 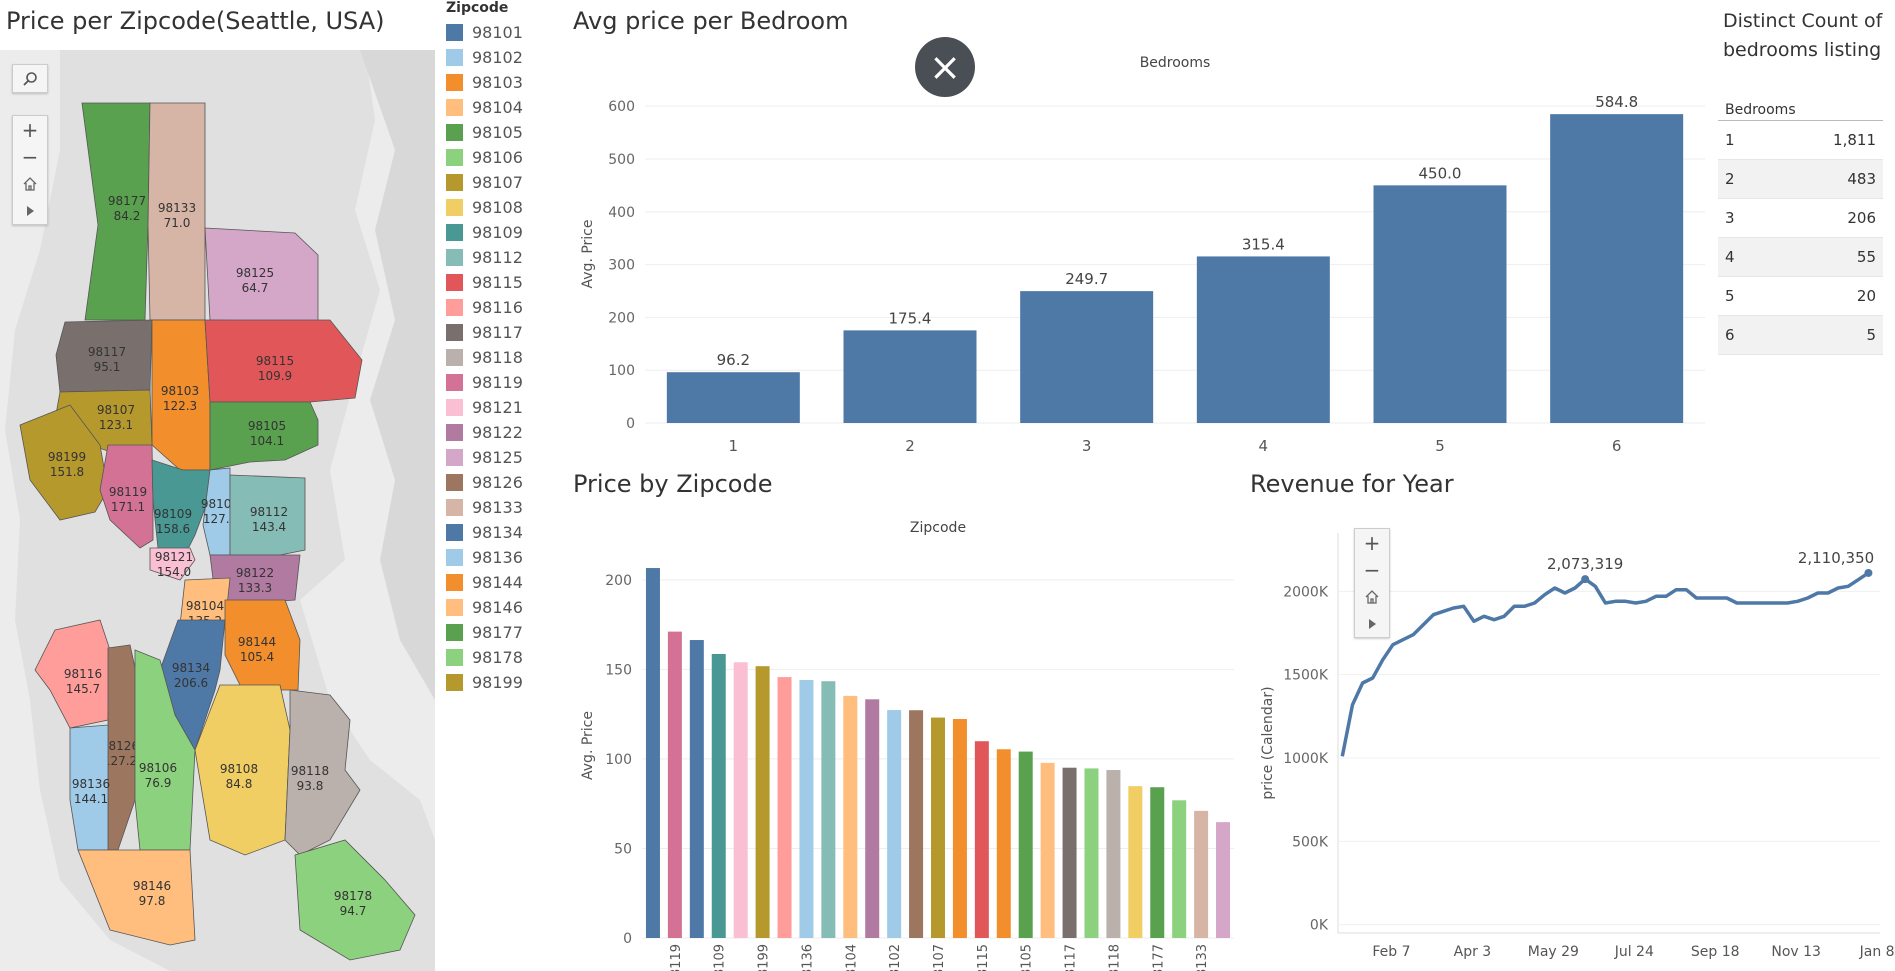 What do you see at coordinates (491, 82) in the screenshot?
I see `legend-item: 98103` at bounding box center [491, 82].